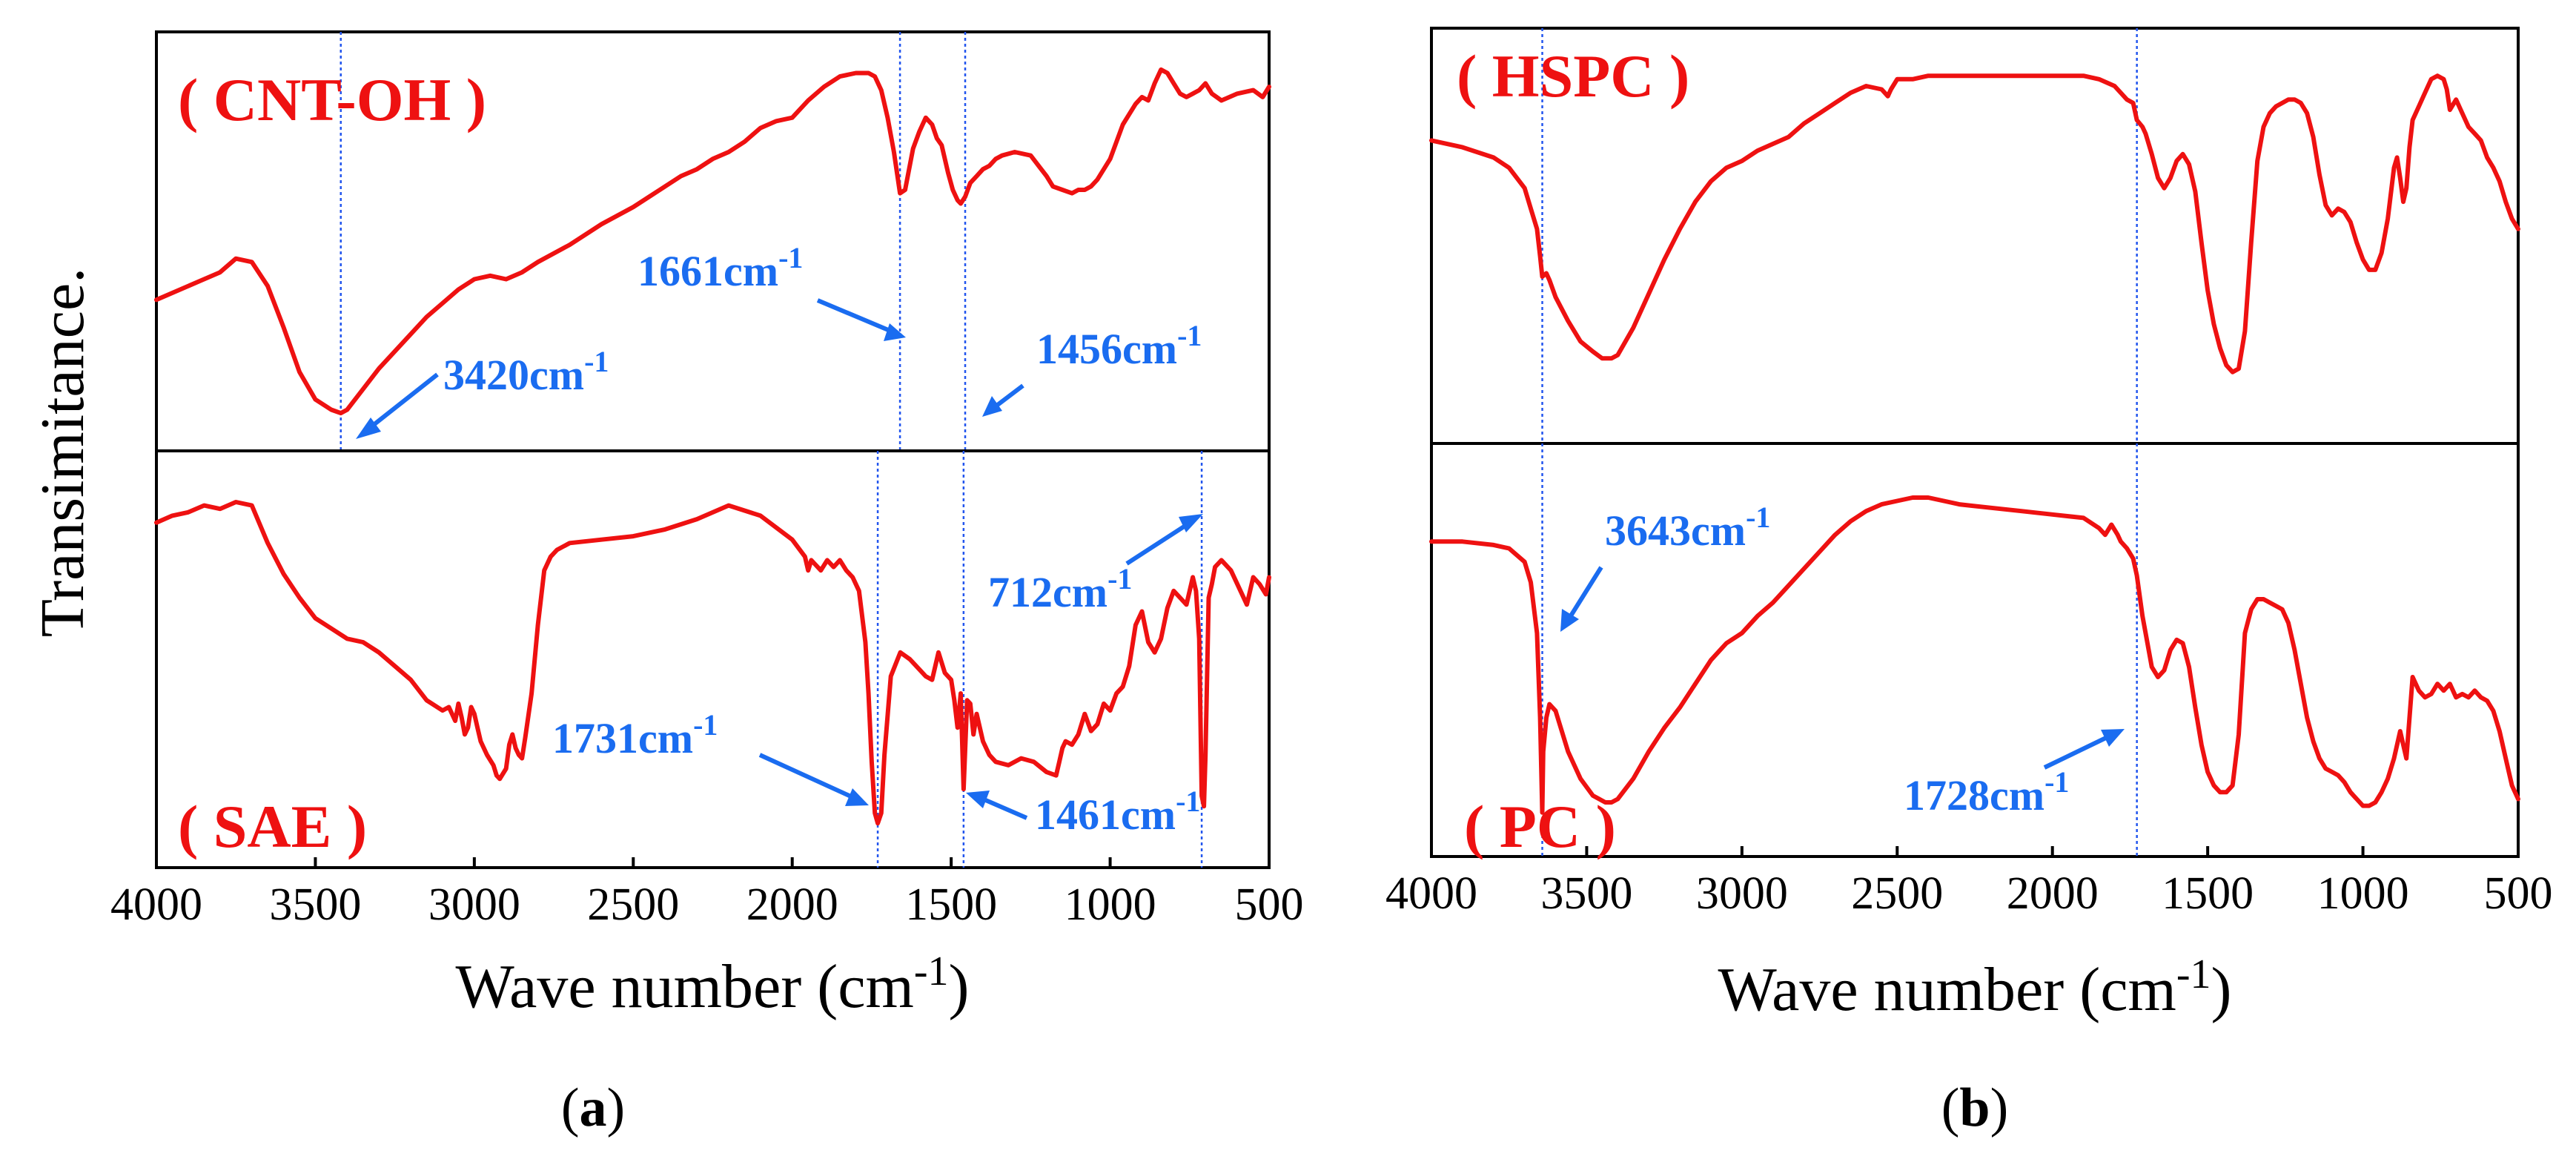  Describe the element at coordinates (1540, 826) in the screenshot. I see `pc-sample-label: ( PC )` at that location.